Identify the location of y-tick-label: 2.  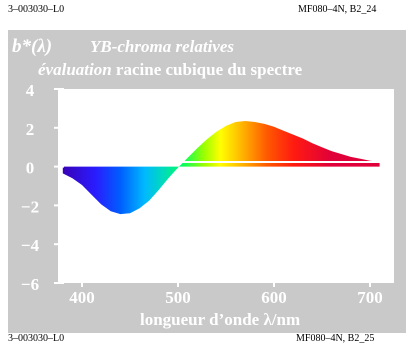
(30, 129).